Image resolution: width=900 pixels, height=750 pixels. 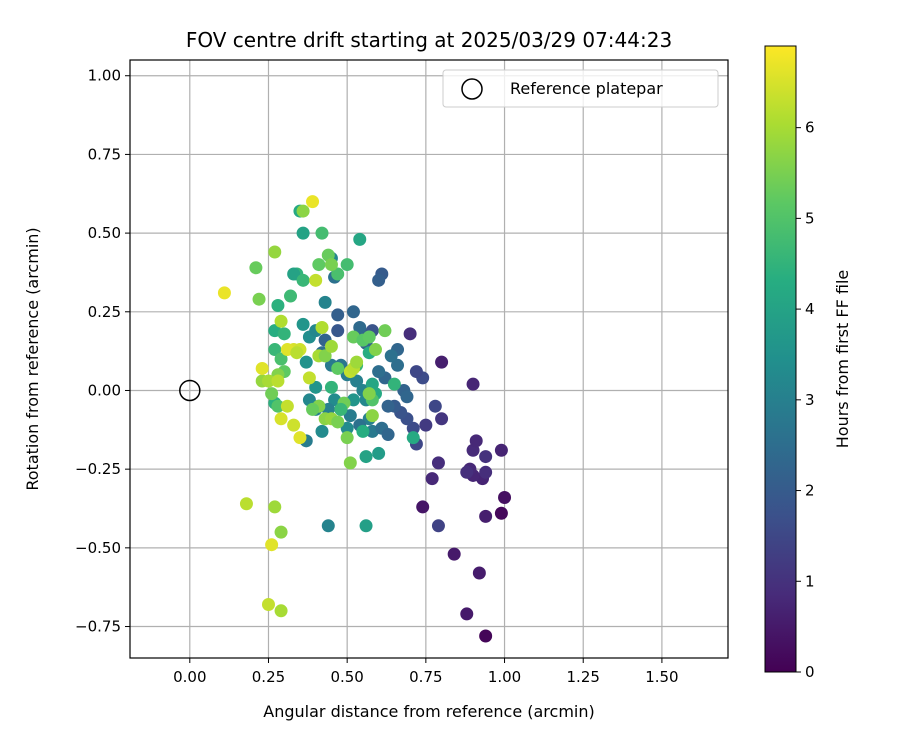 What do you see at coordinates (104, 390) in the screenshot?
I see `y-tick-label: 0.00` at bounding box center [104, 390].